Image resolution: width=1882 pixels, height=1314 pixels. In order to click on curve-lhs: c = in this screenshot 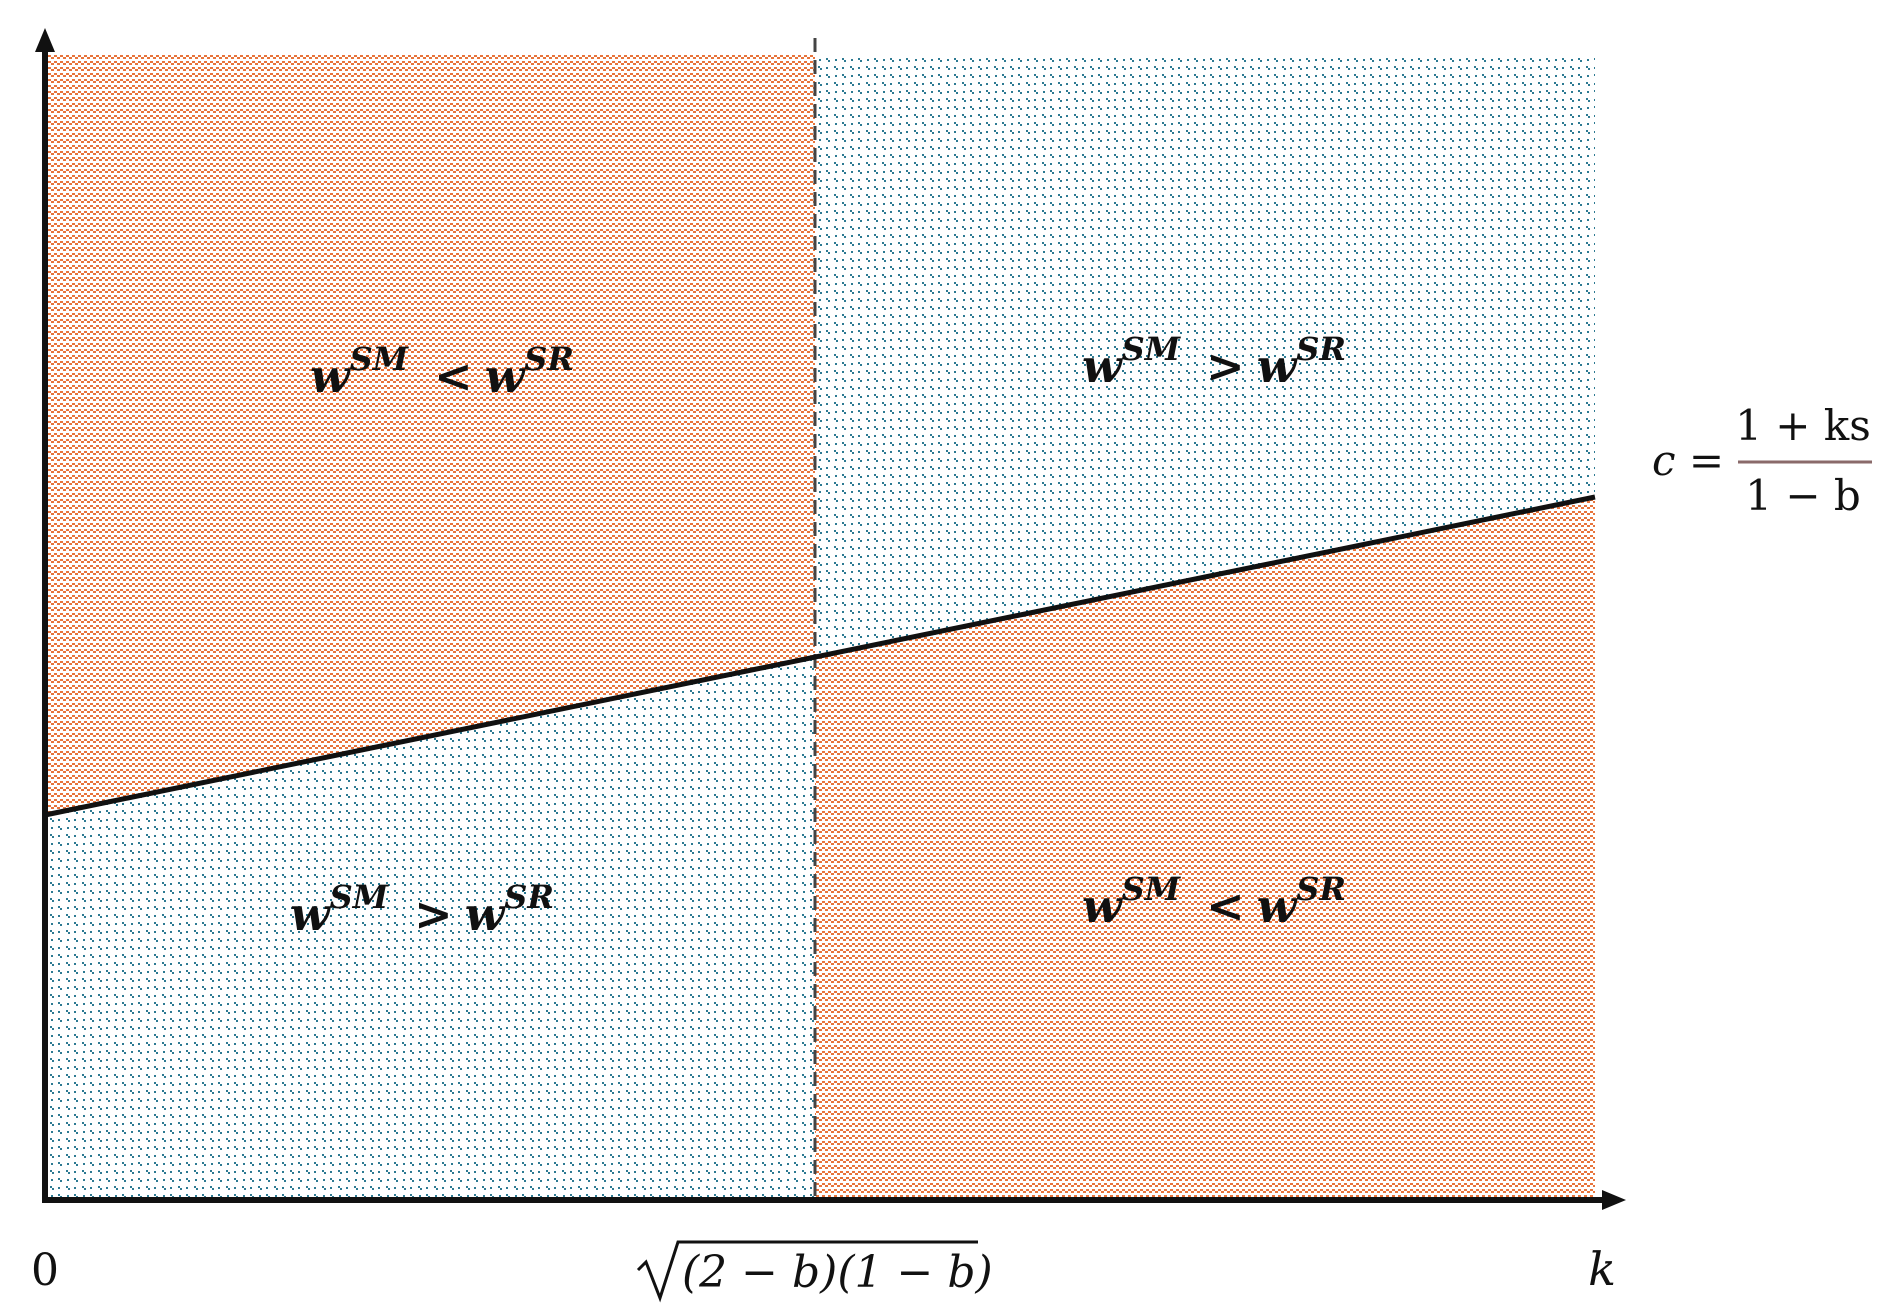, I will do `click(1688, 460)`.